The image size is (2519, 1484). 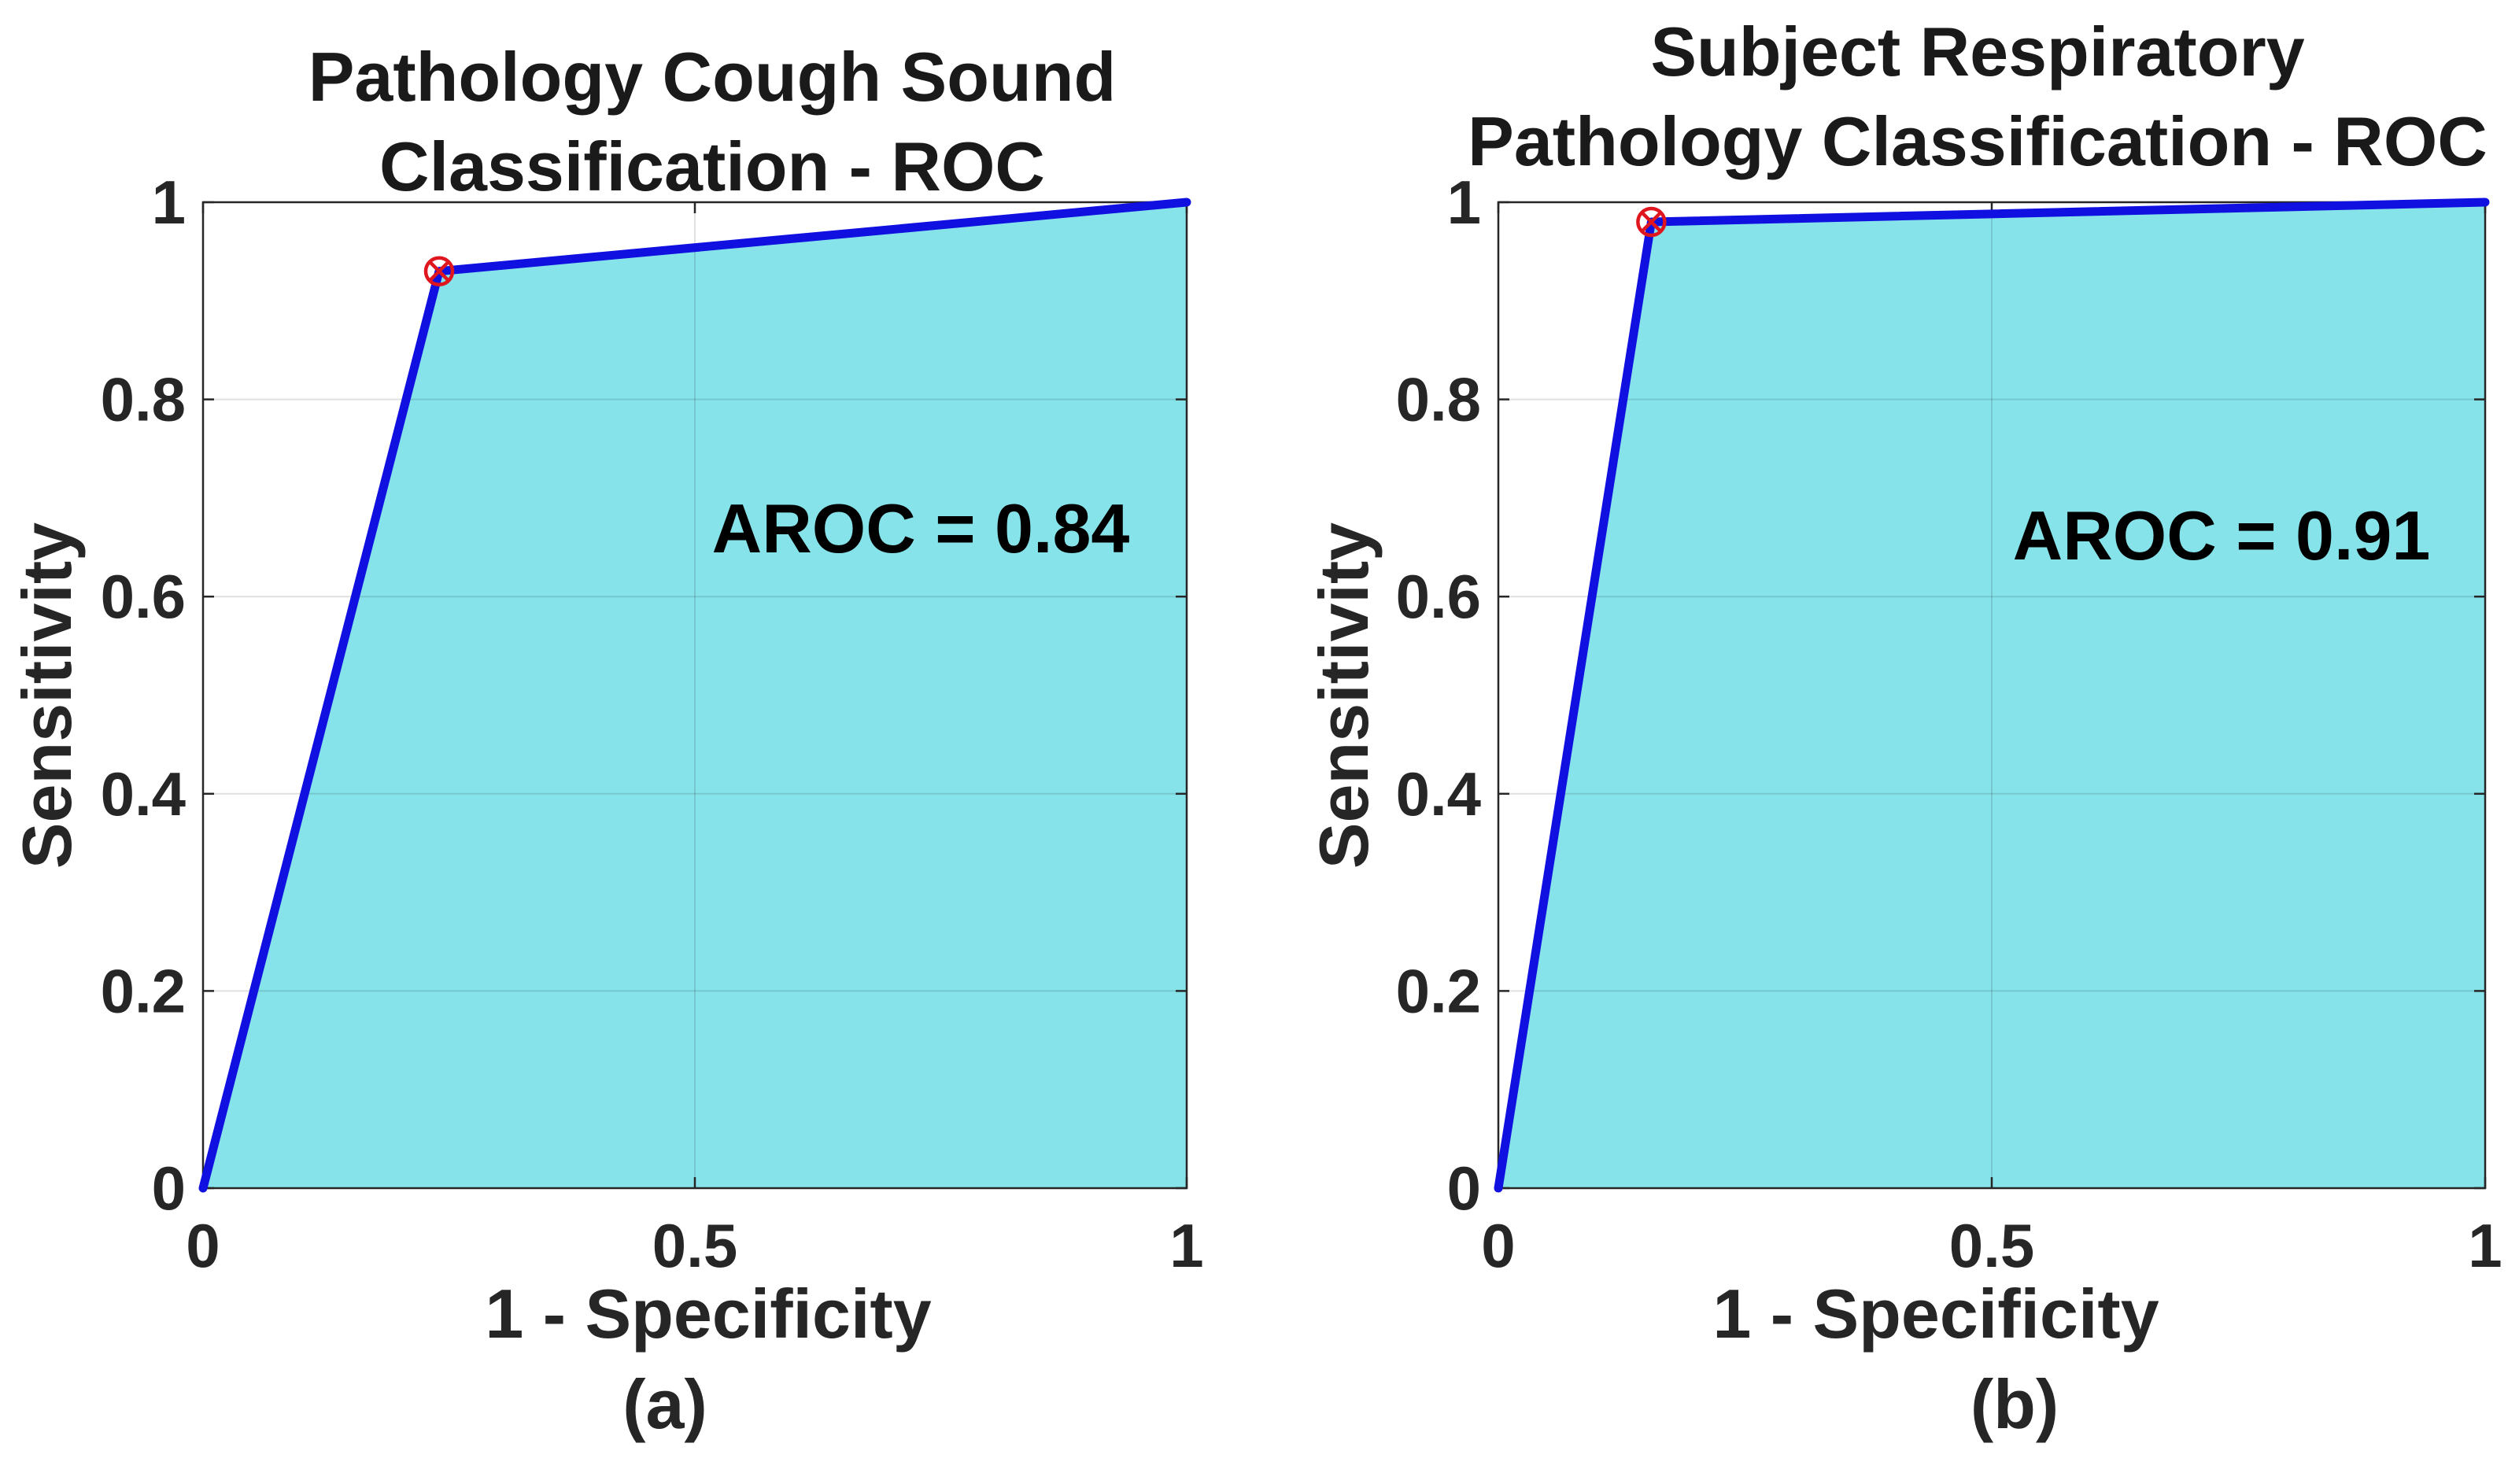 What do you see at coordinates (664, 1404) in the screenshot?
I see `panel-label: (a)` at bounding box center [664, 1404].